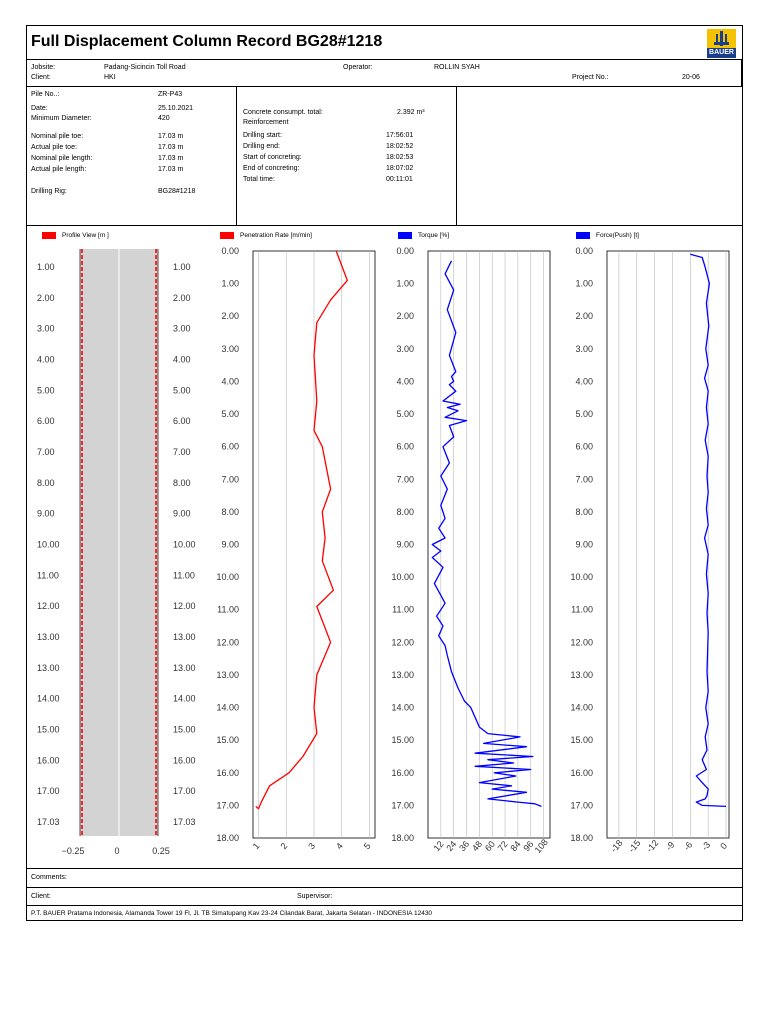  Describe the element at coordinates (85, 235) in the screenshot. I see `legend-label: Profile View [m ]` at that location.